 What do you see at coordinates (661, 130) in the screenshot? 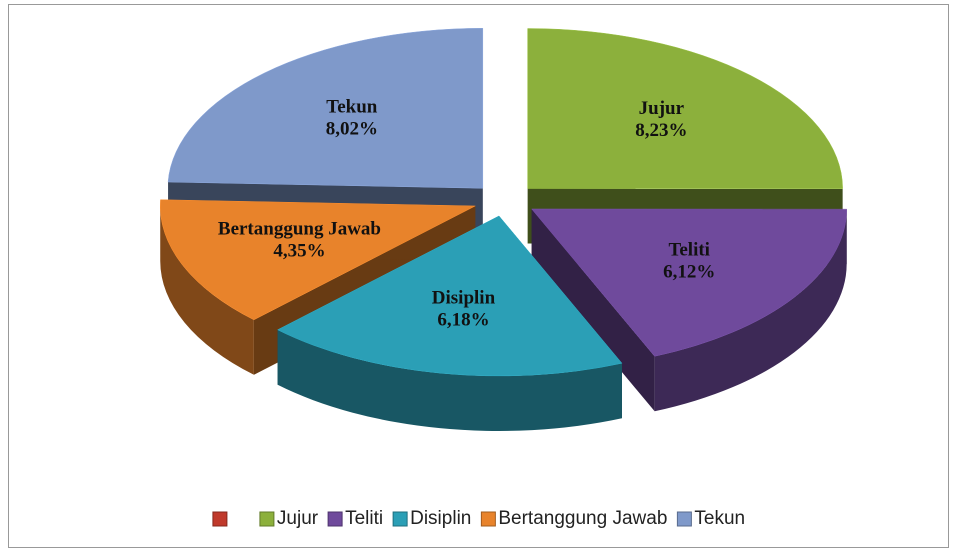
I see `slice-value-label: 8,23%` at bounding box center [661, 130].